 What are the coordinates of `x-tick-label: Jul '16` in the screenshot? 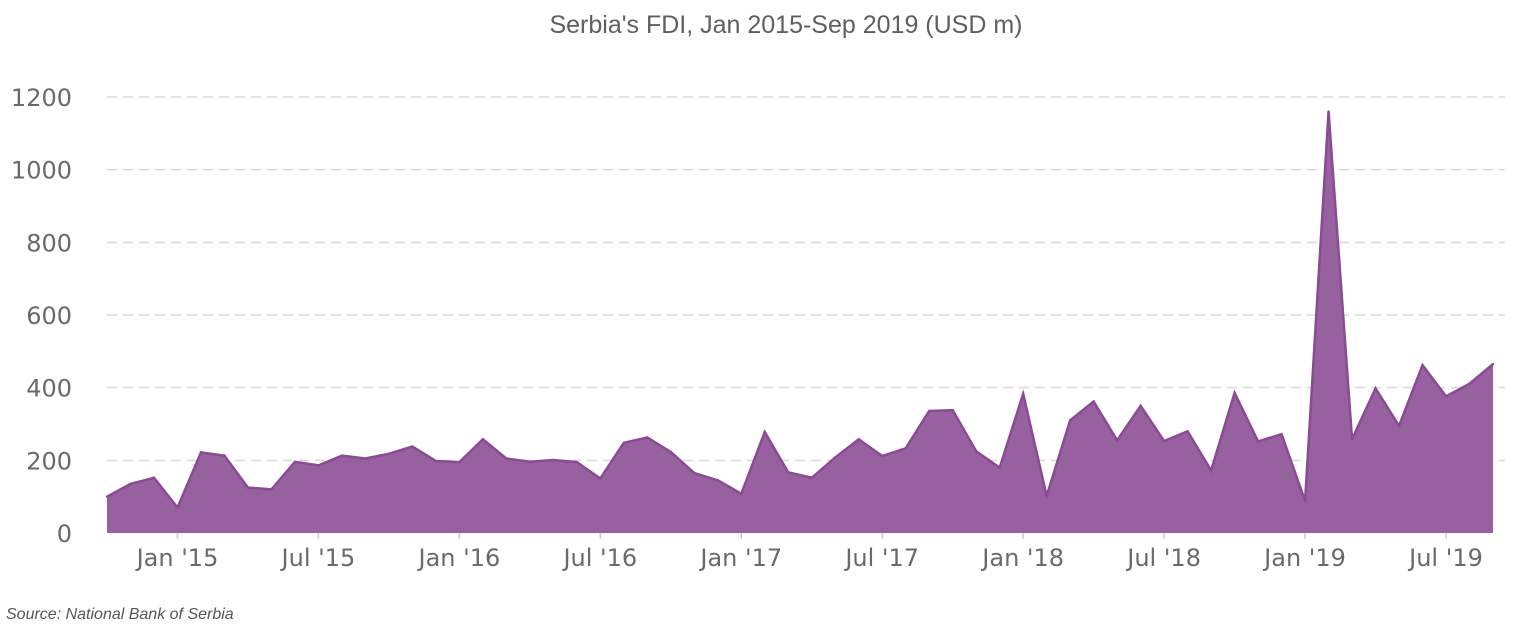 It's located at (599, 558).